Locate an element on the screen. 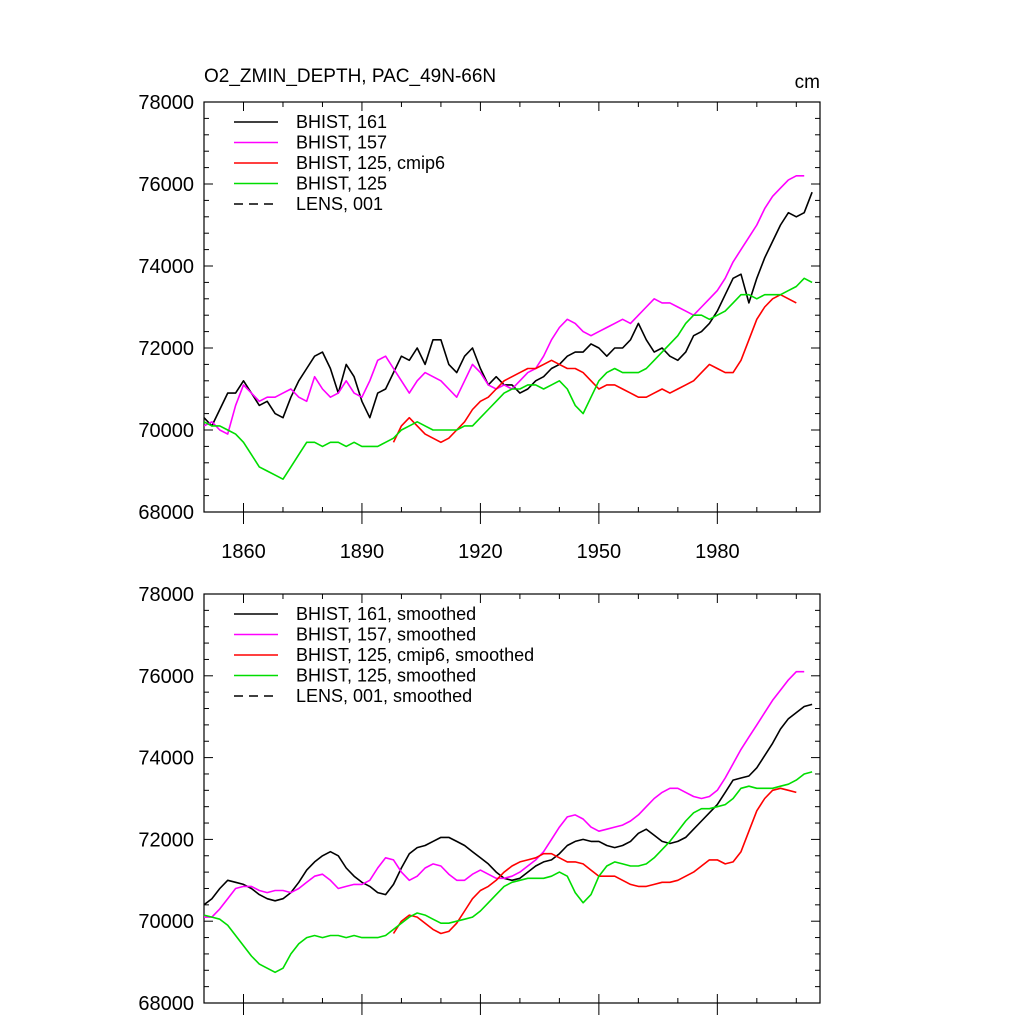 The image size is (1024, 1024). legend-label: BHIST, 161, smoothed is located at coordinates (386, 614).